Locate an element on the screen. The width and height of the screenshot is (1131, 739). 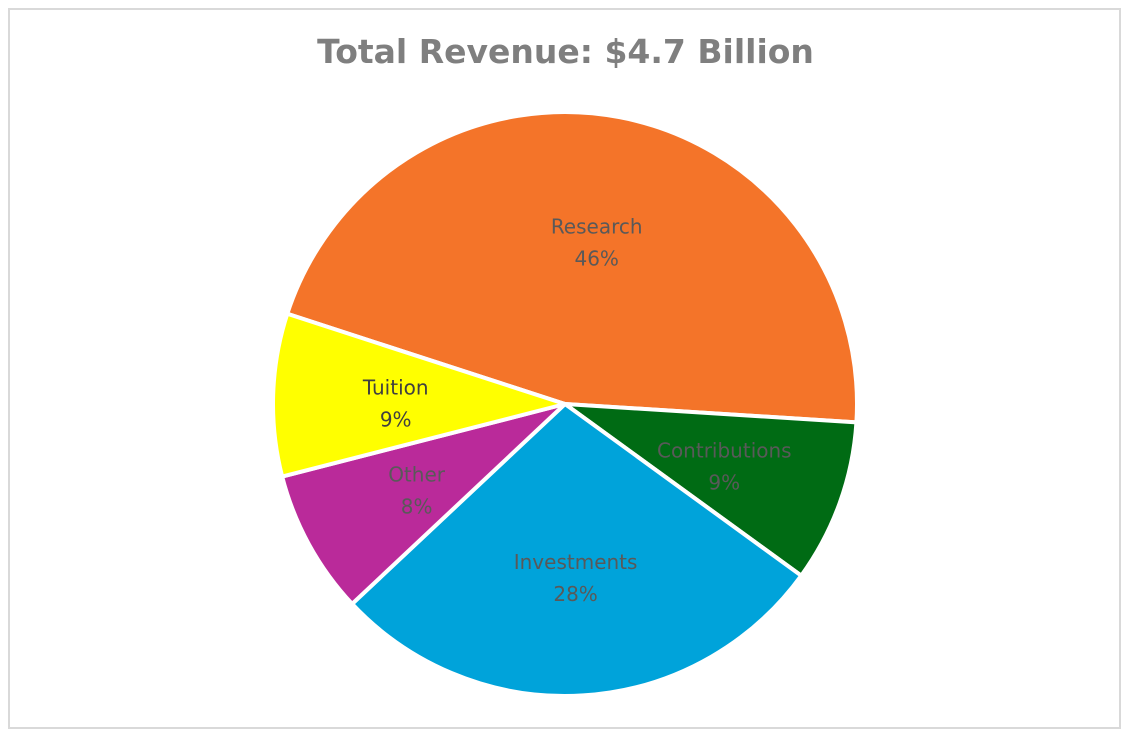
slice-label-other: Other is located at coordinates (417, 475).